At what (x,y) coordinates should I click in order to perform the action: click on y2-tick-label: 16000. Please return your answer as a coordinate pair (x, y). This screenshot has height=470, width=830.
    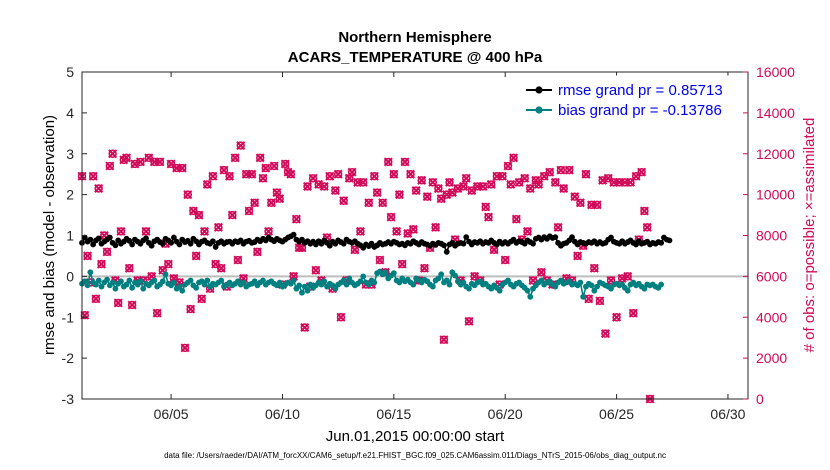
    Looking at the image, I should click on (775, 72).